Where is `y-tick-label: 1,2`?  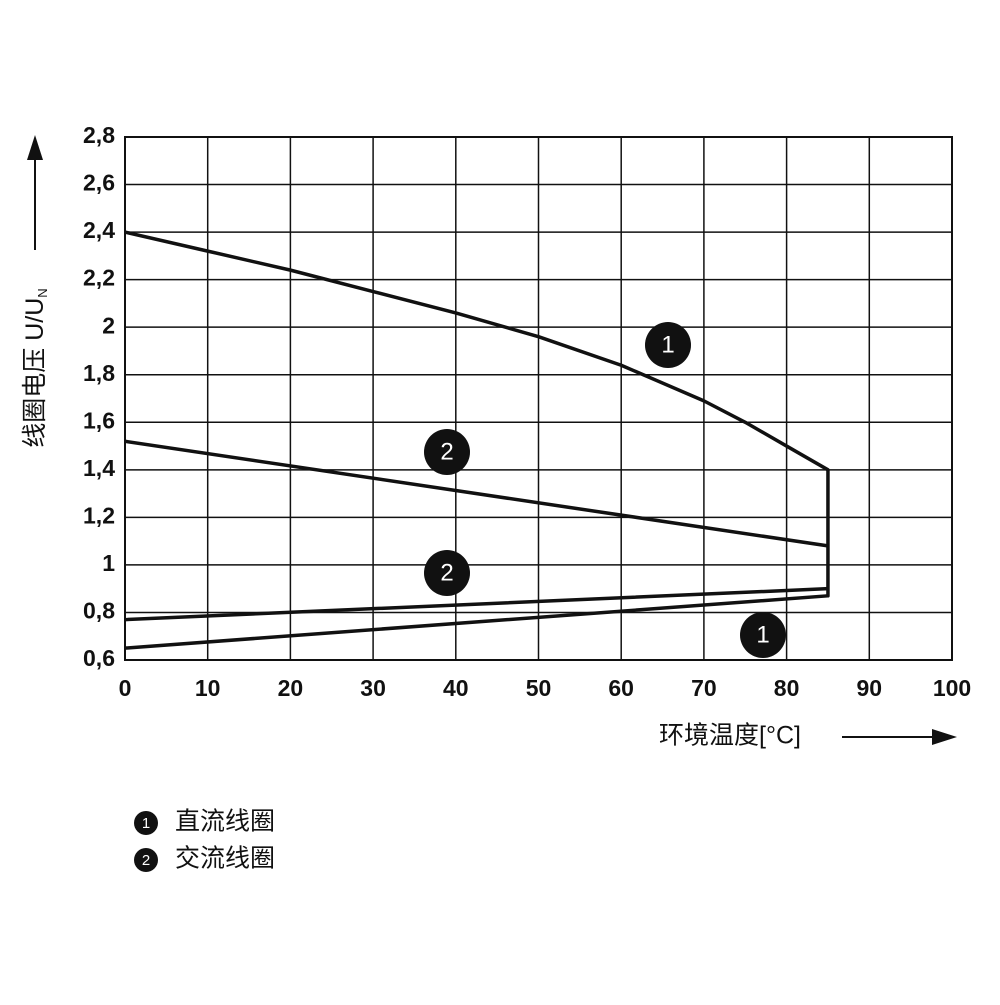
y-tick-label: 1,2 is located at coordinates (99, 515).